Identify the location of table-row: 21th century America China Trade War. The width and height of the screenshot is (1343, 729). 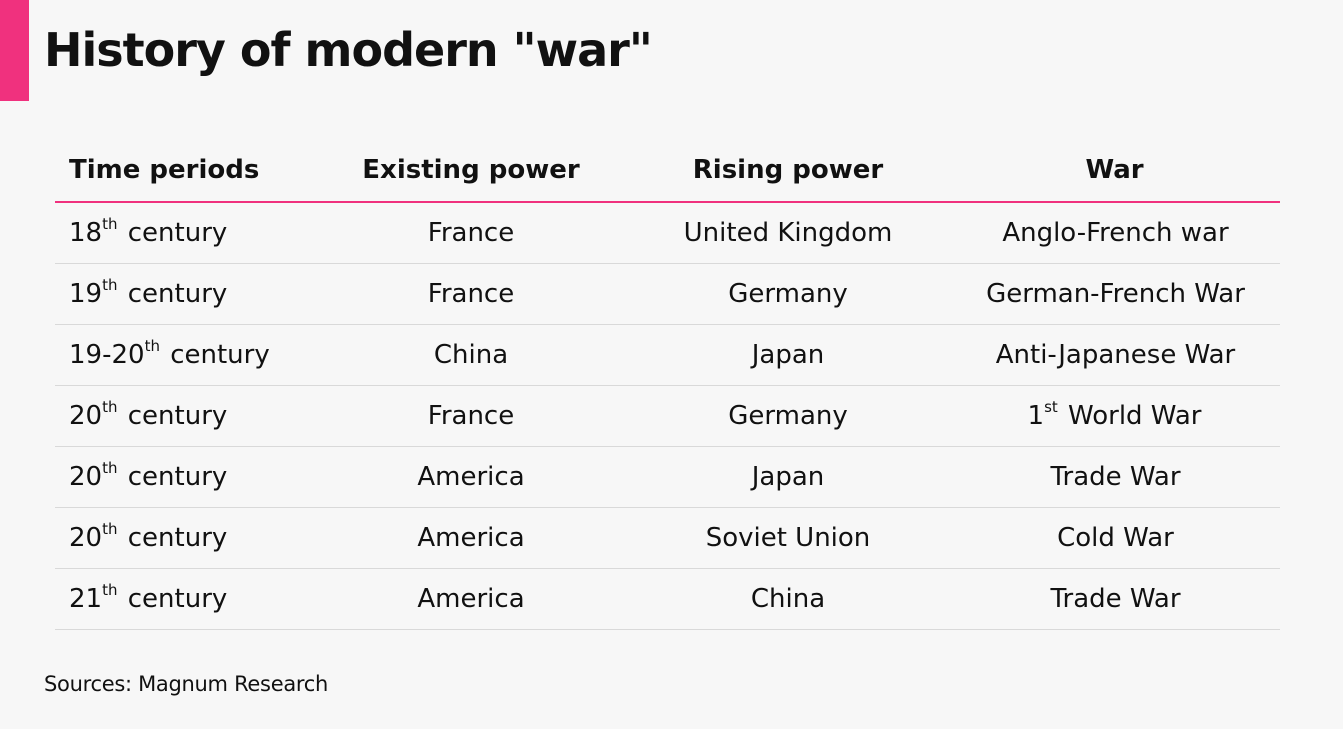
(667, 599).